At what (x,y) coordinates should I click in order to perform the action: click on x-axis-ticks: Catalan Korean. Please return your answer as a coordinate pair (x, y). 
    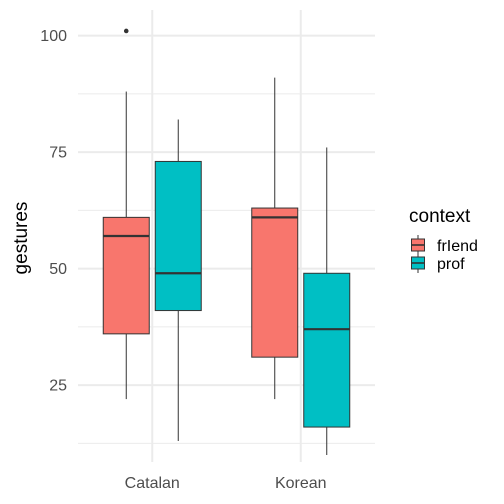
    Looking at the image, I should click on (226, 483).